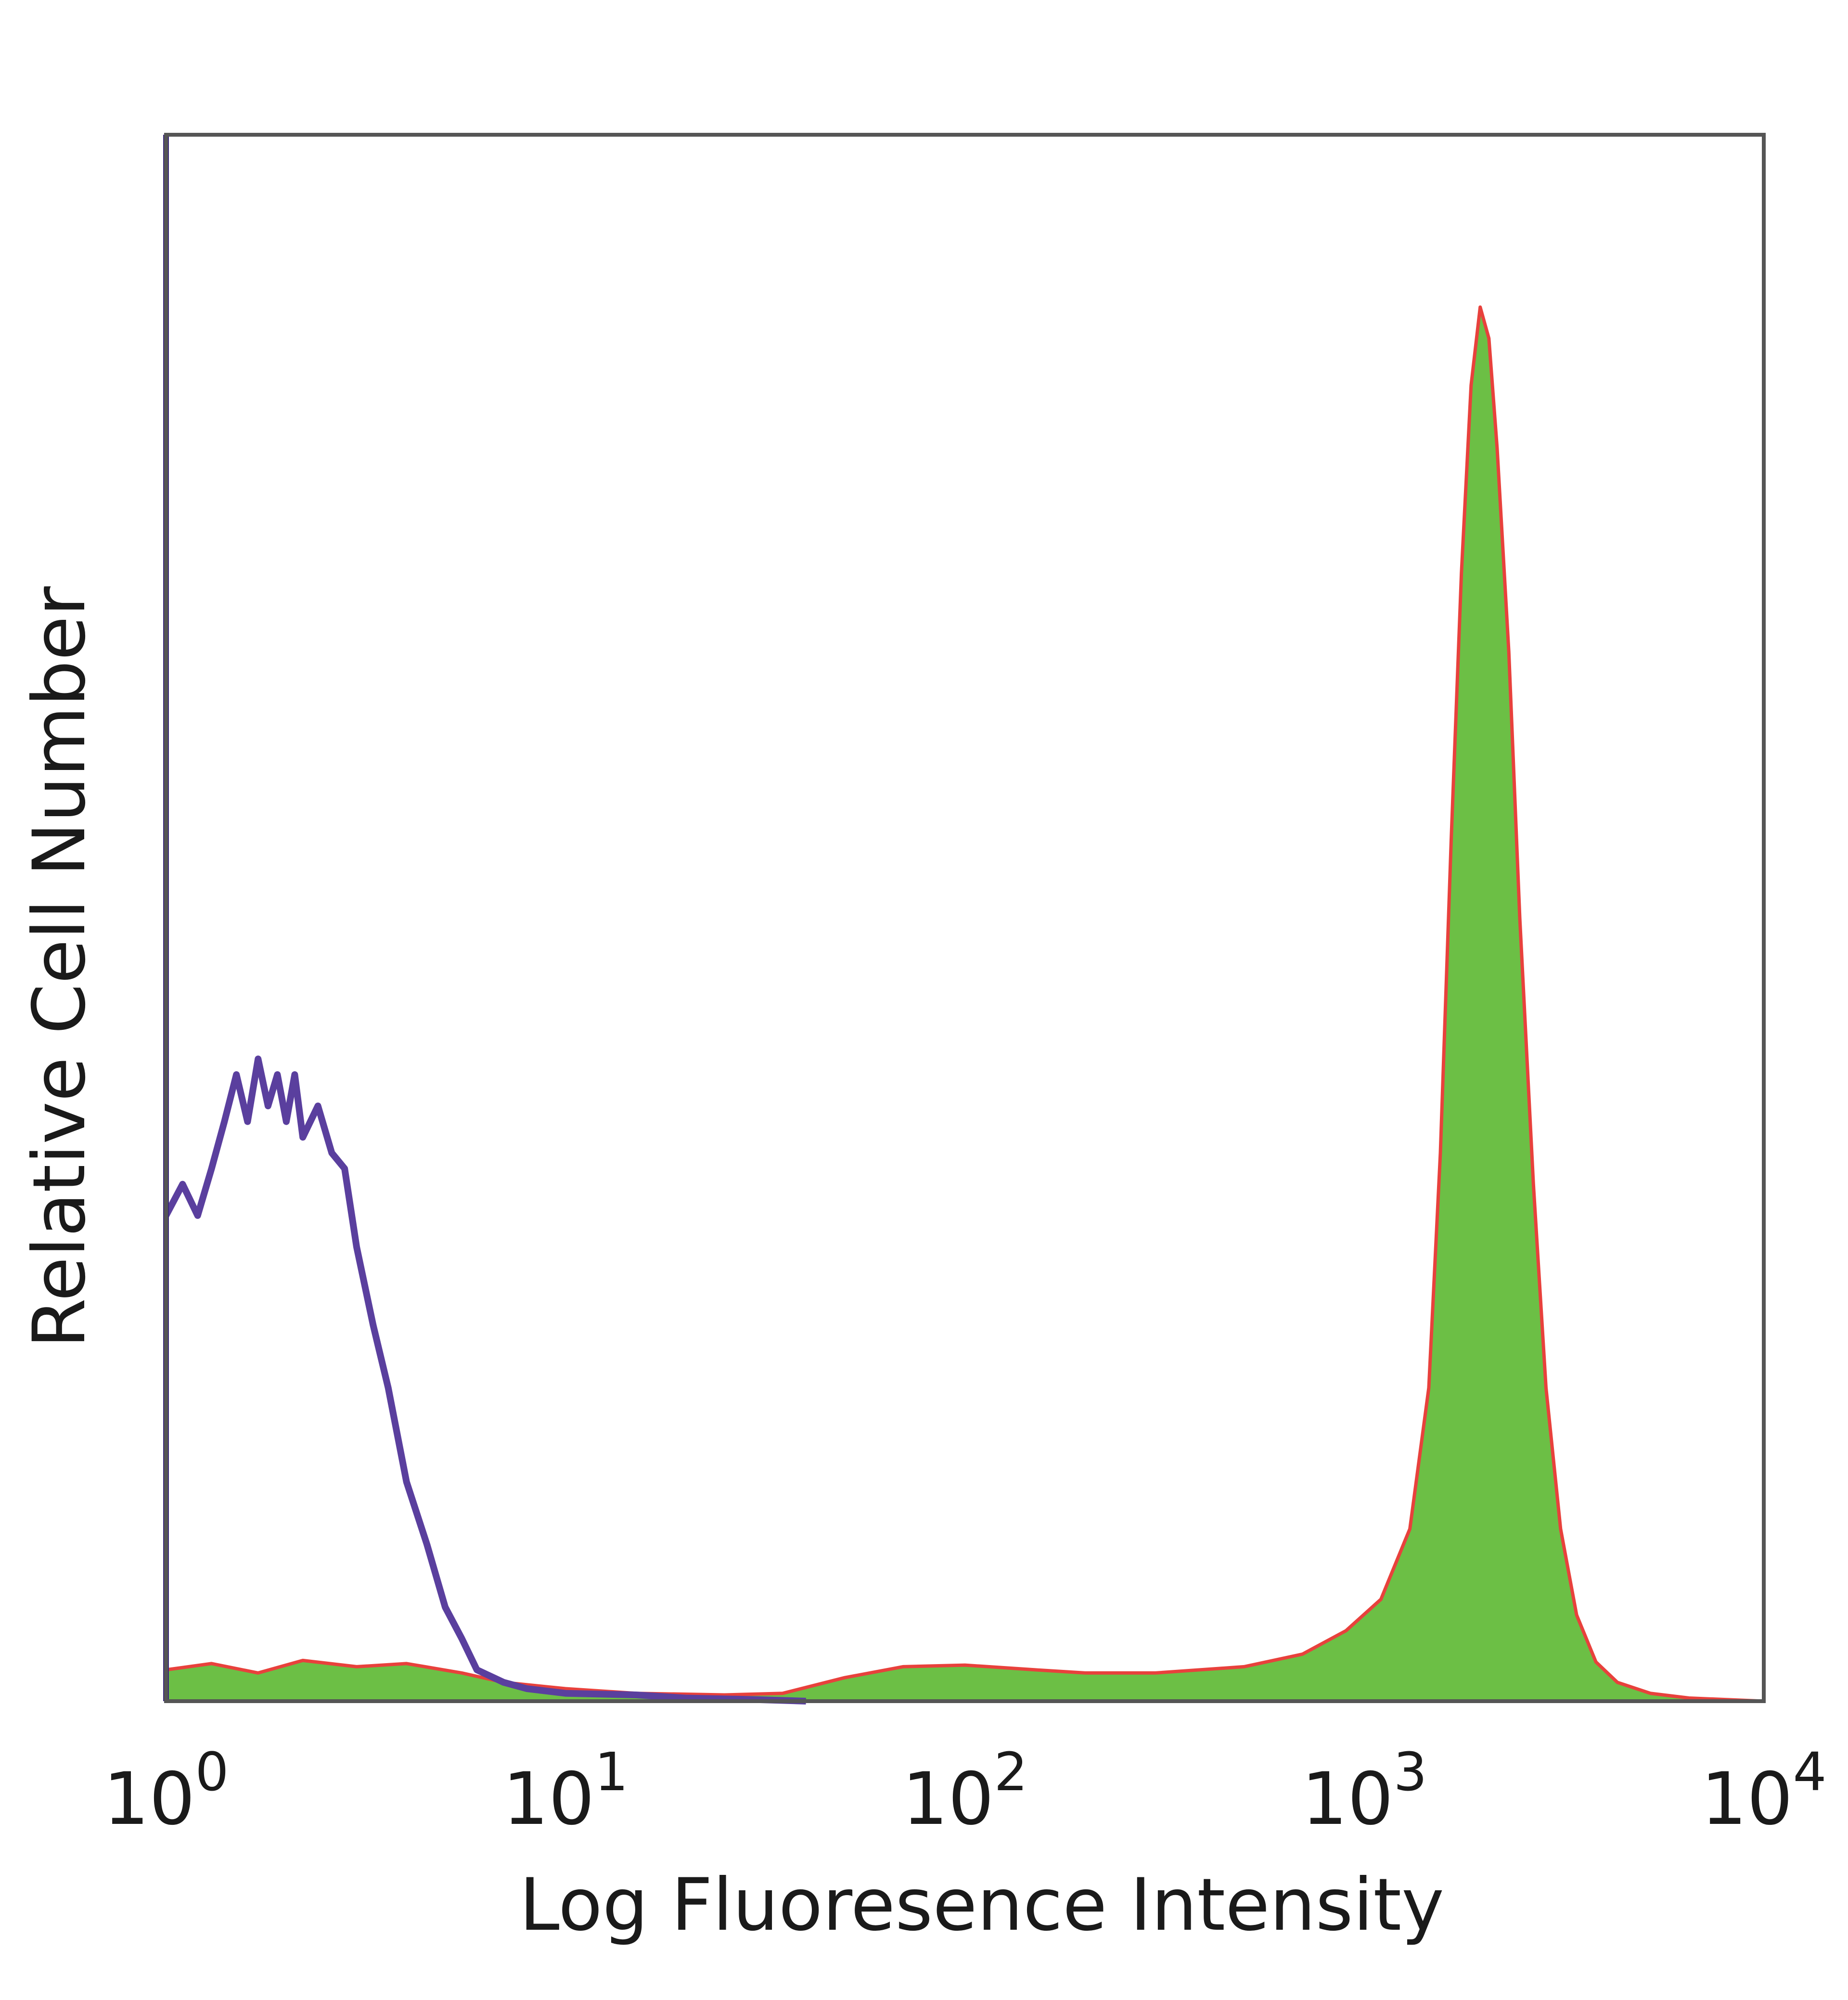  Describe the element at coordinates (166, 1791) in the screenshot. I see `x-tick-label: 10⁰` at that location.